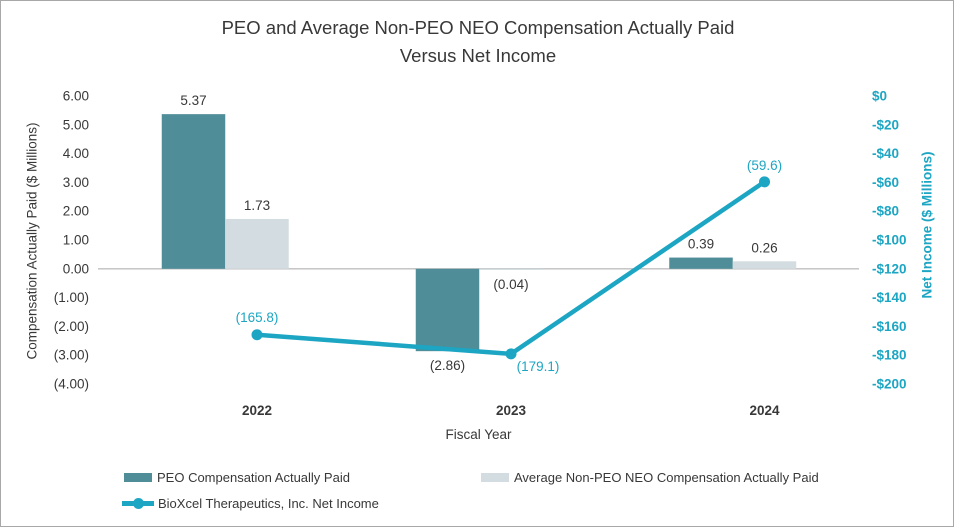 The width and height of the screenshot is (954, 527). I want to click on legend-item-net-income: BioXcel Therapeutics, Inc. Net Income, so click(250, 503).